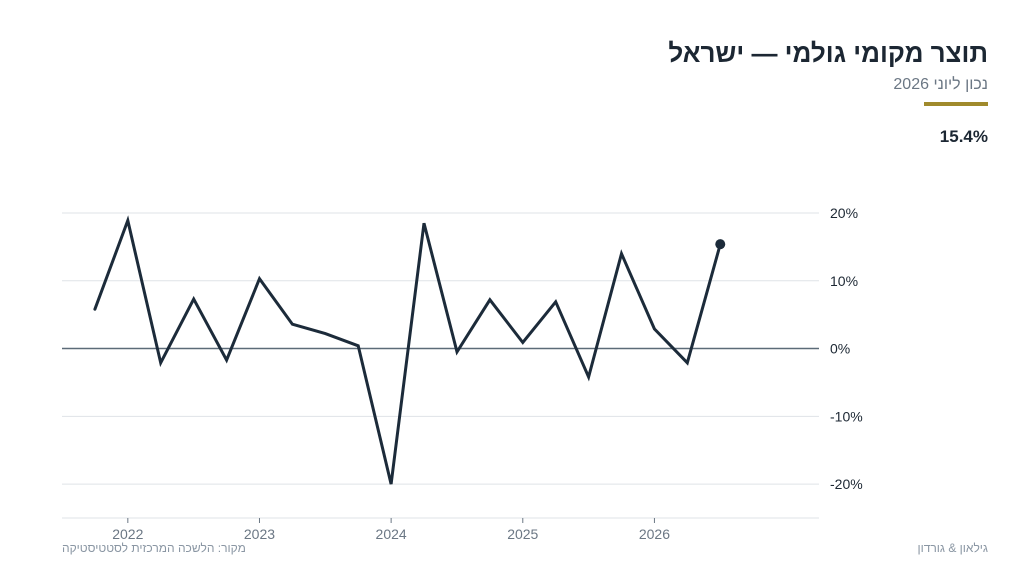 The height and width of the screenshot is (576, 1024). What do you see at coordinates (844, 281) in the screenshot?
I see `y-tick-label: 10%` at bounding box center [844, 281].